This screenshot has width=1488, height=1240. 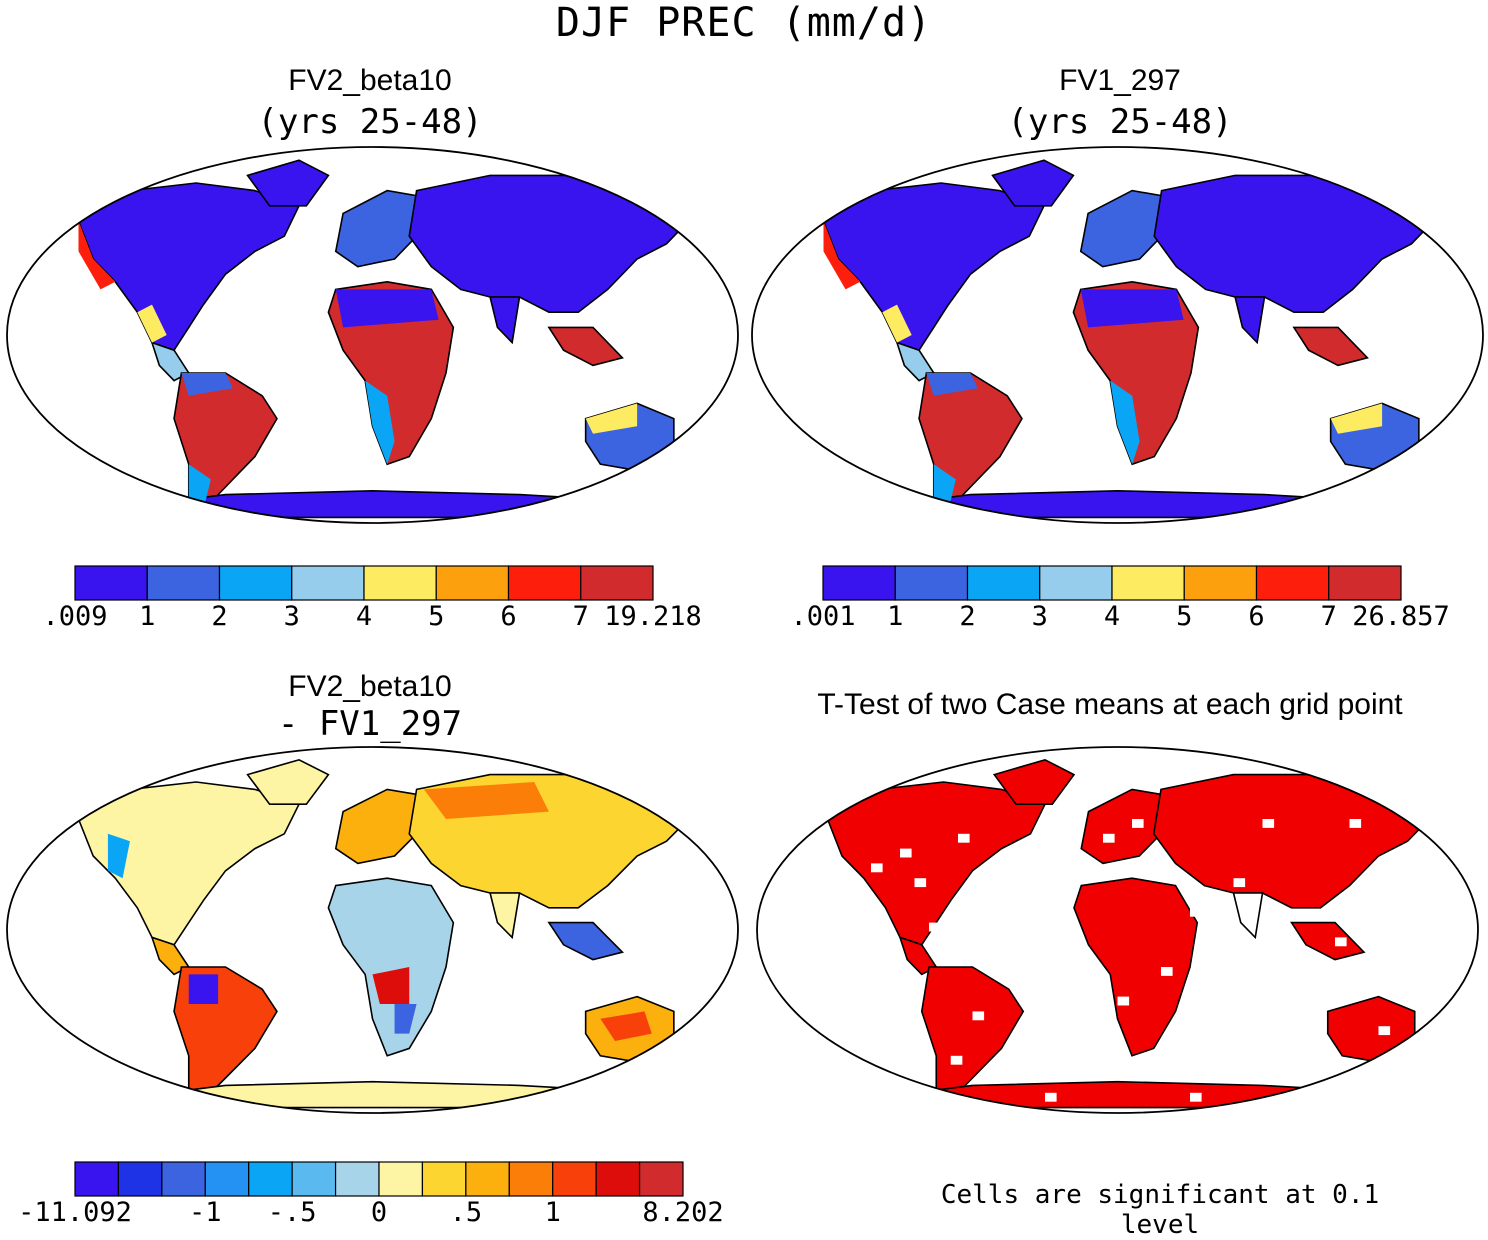 What do you see at coordinates (379, 1212) in the screenshot?
I see `colorbar-tick-label: 0` at bounding box center [379, 1212].